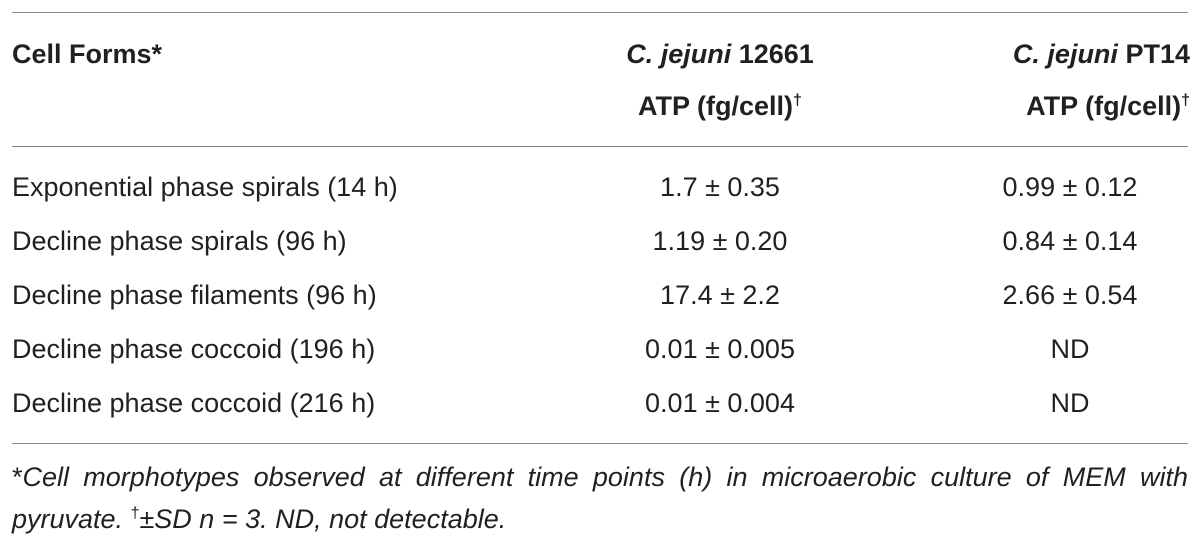 The height and width of the screenshot is (548, 1200). Describe the element at coordinates (600, 146) in the screenshot. I see `header-rule` at that location.